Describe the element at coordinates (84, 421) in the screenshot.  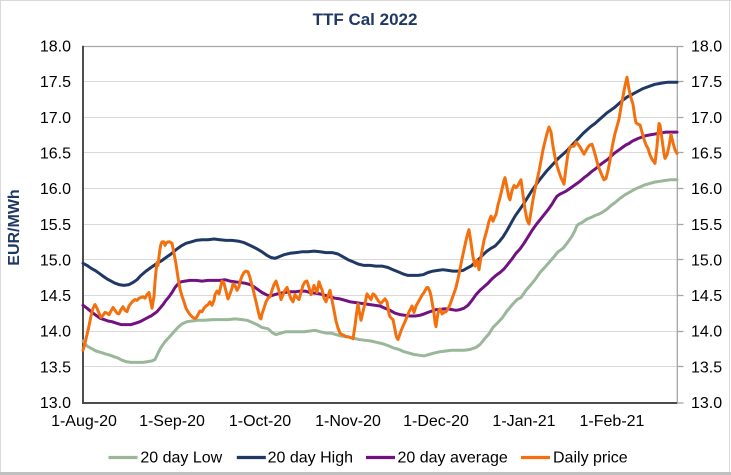
I see `svg-text: 1-Aug-20` at that location.